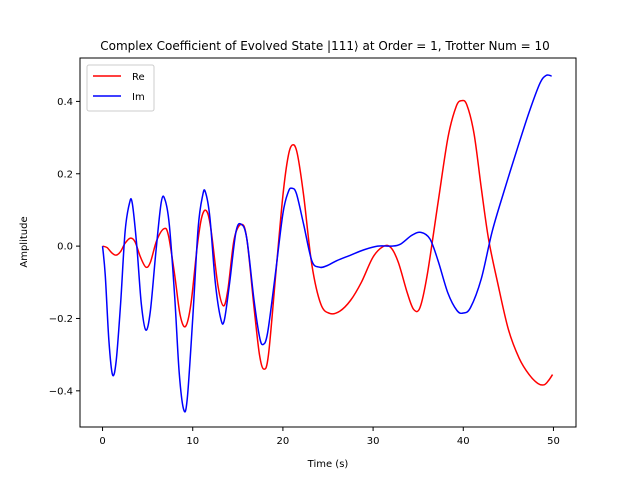 This screenshot has width=640, height=480. I want to click on y-ticks: −0.4 −0.2 0.0 0.2 0.4, so click(64, 247).